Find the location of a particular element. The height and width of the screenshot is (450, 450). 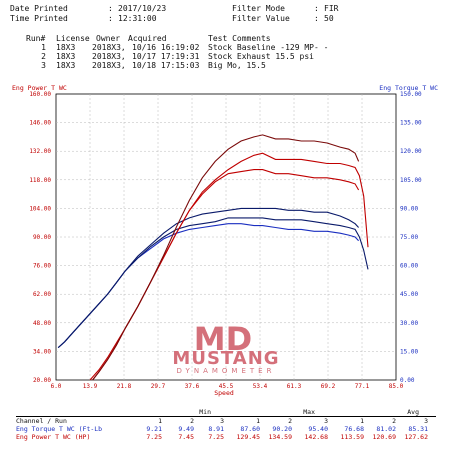

run-number: 3 is located at coordinates (43, 65).